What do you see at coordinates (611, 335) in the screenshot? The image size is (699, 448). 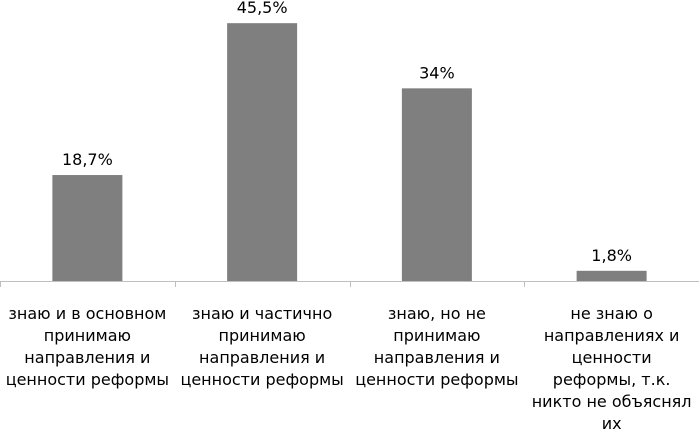 I see `category-label-line: направлениях и` at bounding box center [611, 335].